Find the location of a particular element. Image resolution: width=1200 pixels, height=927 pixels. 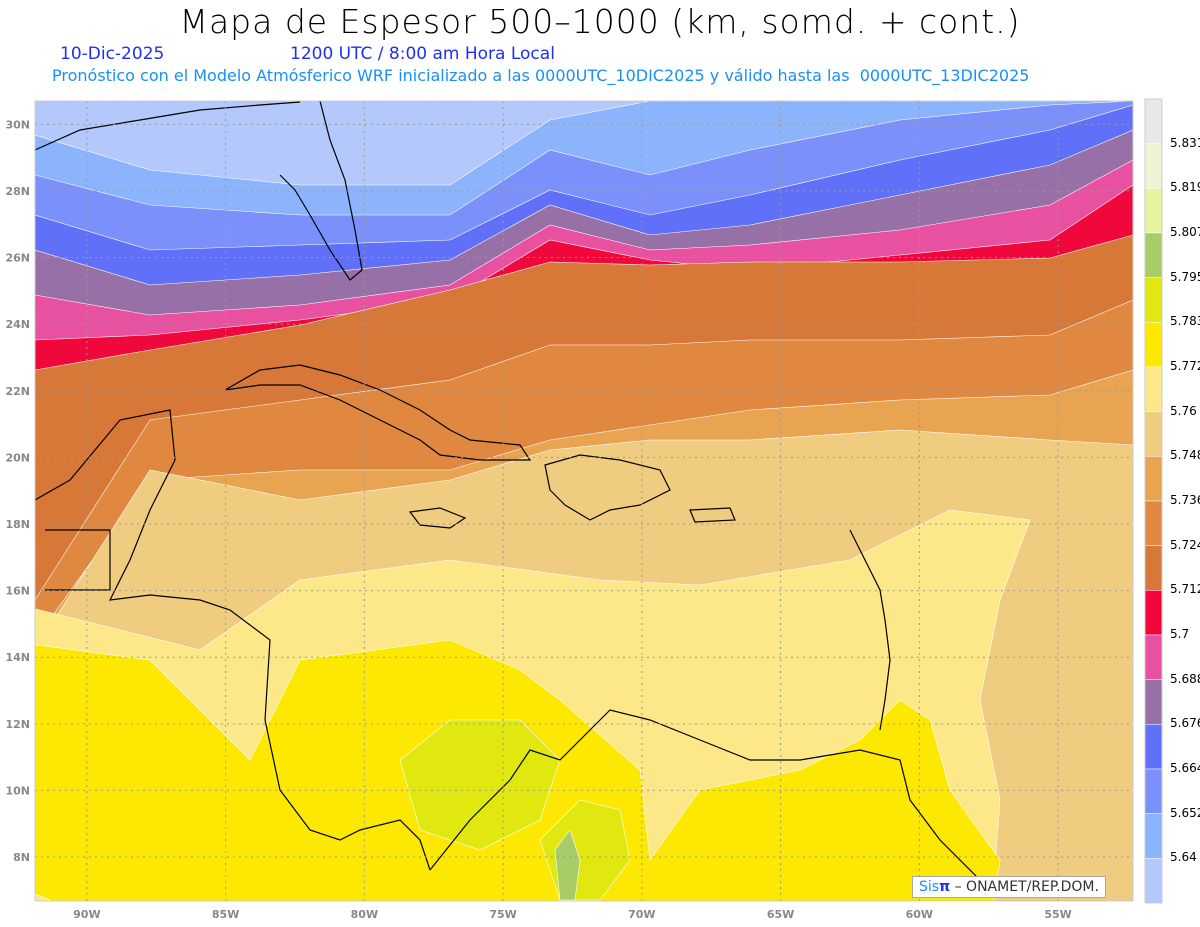

florida-coast is located at coordinates (199, 191).